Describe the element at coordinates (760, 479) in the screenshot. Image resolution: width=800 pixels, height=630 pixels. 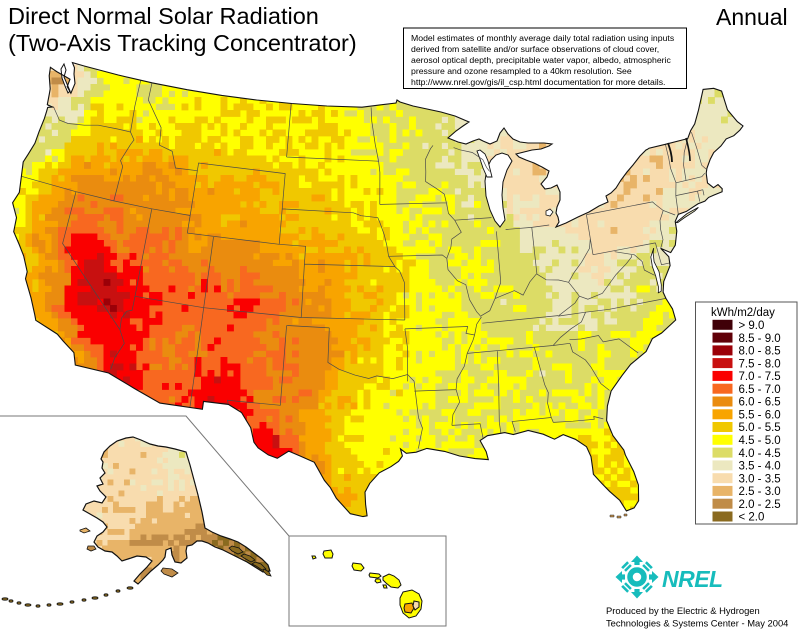
I see `svg-text: 3.0 - 3.5` at that location.